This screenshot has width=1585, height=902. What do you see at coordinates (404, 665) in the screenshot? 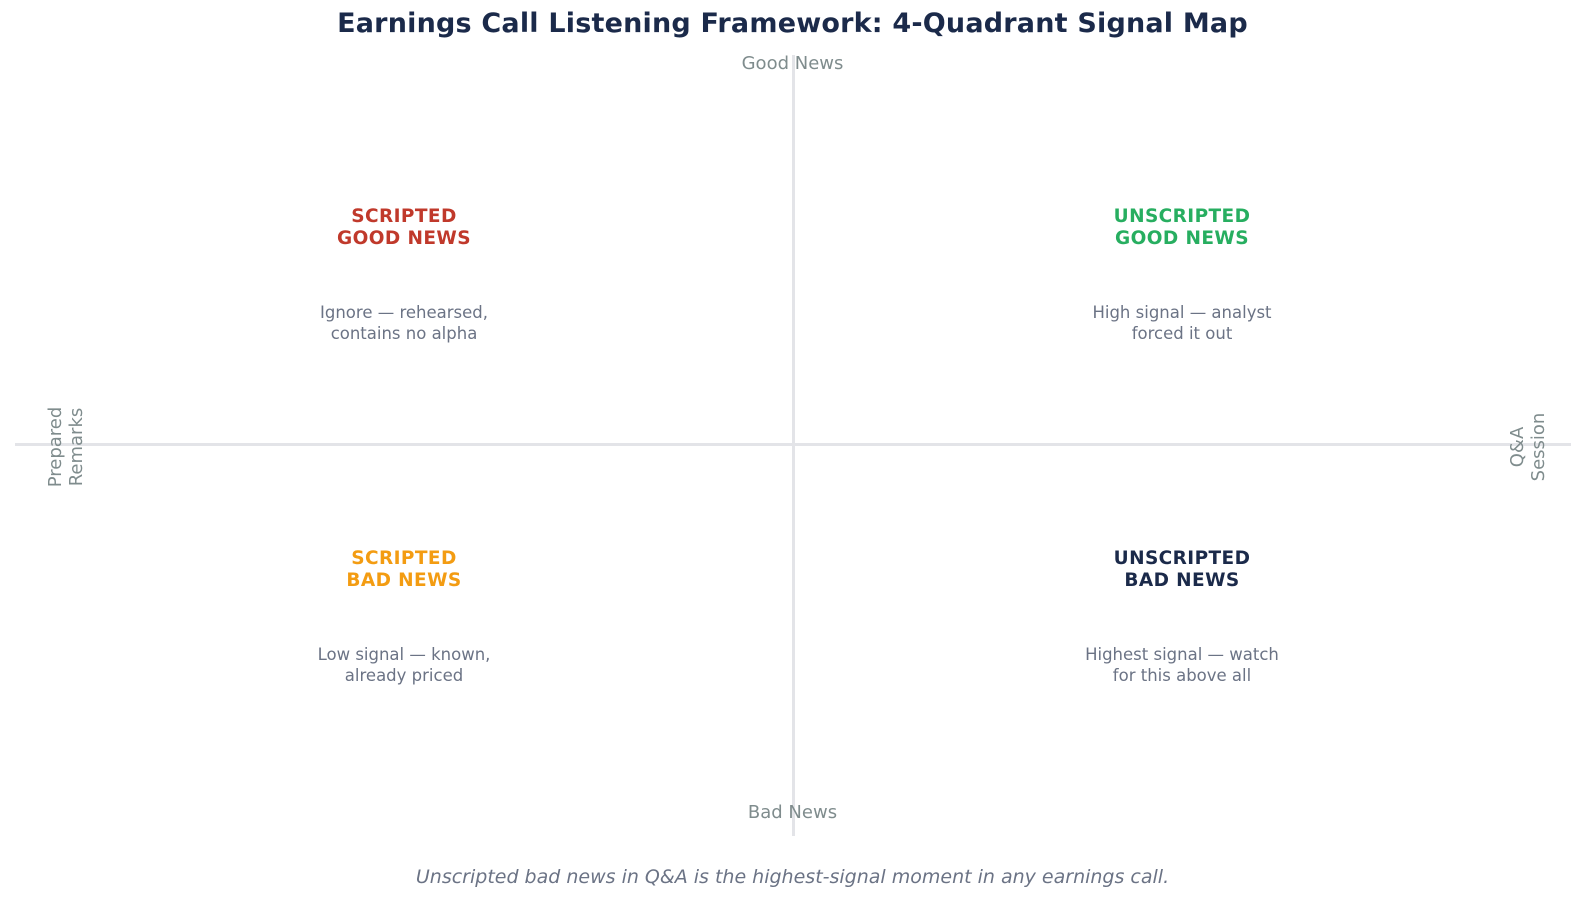
I see `quadrant-description: Low signal — known, already priced` at bounding box center [404, 665].